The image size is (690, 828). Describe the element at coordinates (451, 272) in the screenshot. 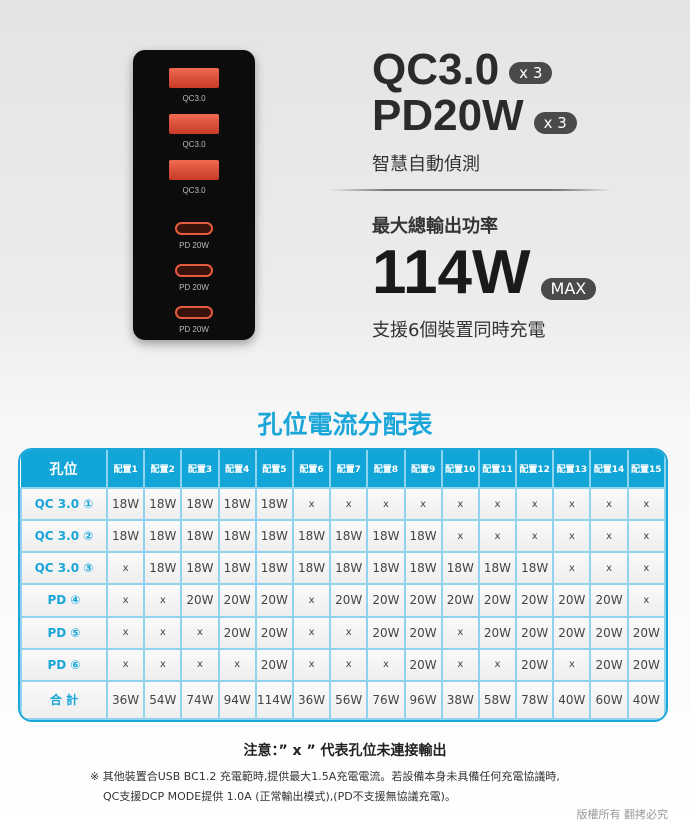

I see `max-output-value: 114W` at that location.